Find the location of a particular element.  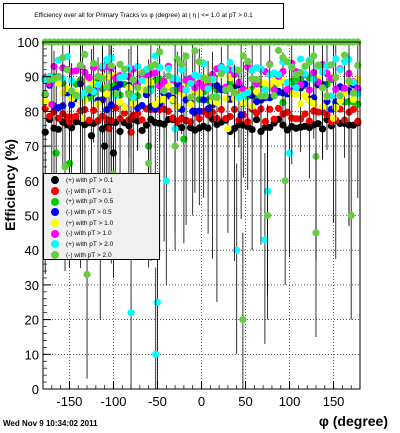

legend-item: (-) with pT > 0.1 is located at coordinates (101, 191).